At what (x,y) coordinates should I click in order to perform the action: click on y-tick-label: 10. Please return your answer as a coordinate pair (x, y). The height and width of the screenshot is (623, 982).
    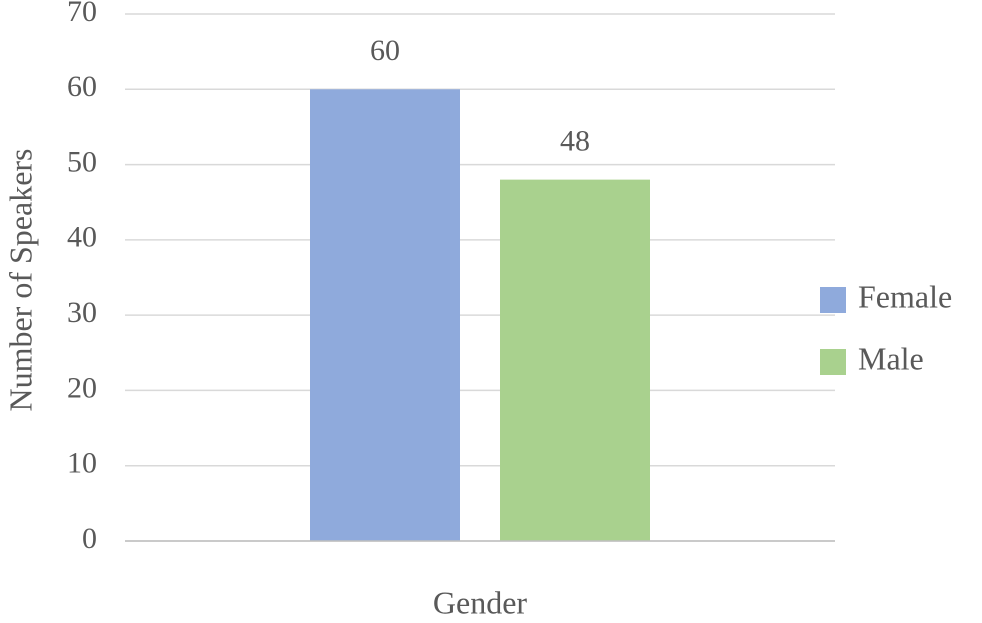
    Looking at the image, I should click on (82, 463).